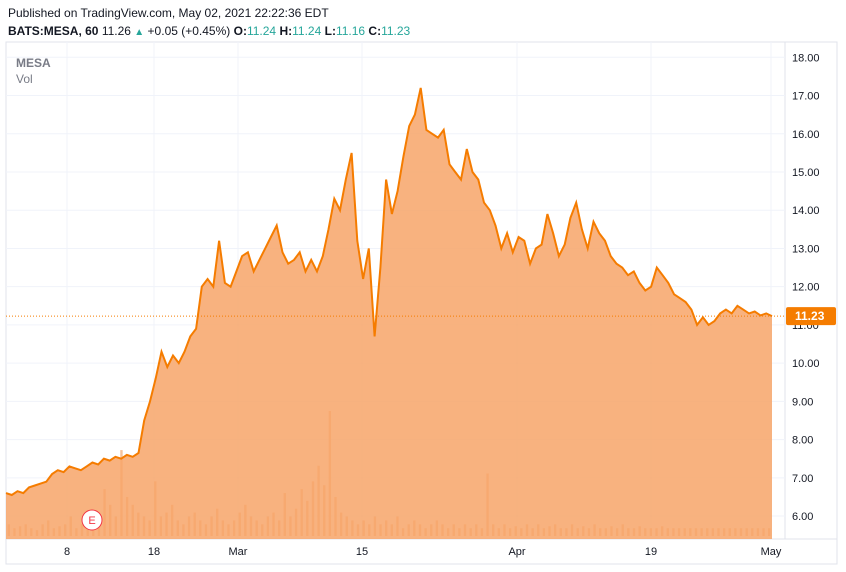 This screenshot has width=846, height=572. Describe the element at coordinates (154, 552) in the screenshot. I see `x-tick-label: 18` at that location.